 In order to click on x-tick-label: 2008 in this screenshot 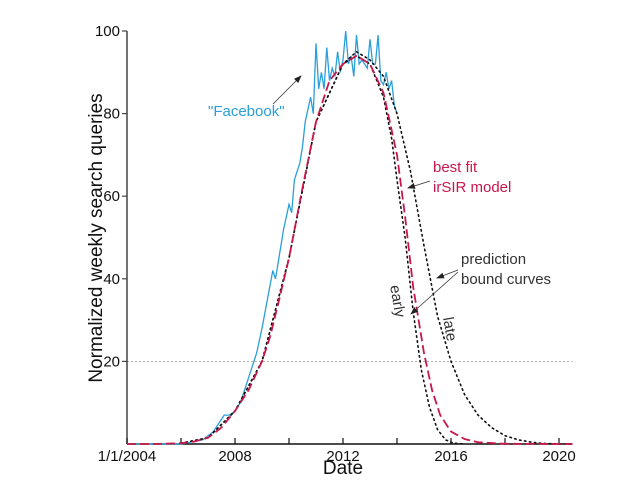, I will do `click(234, 456)`.